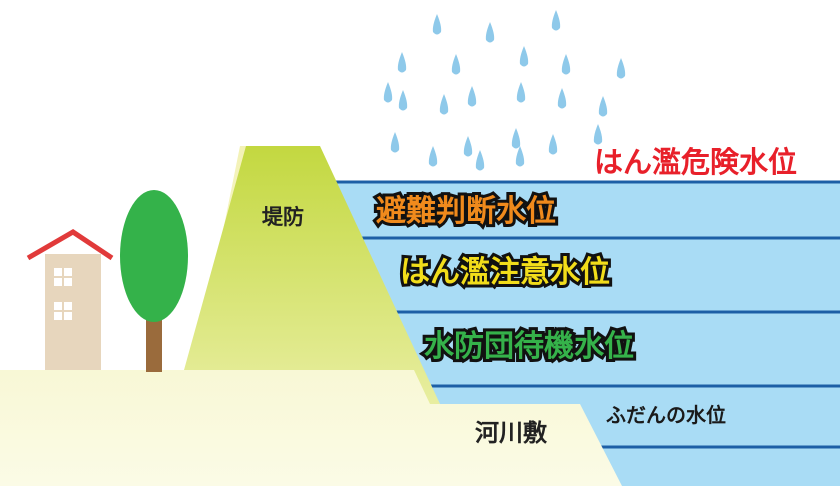 The image size is (840, 486). Describe the element at coordinates (466, 212) in the screenshot. I see `level-label-evacuation: 避難判断水位` at that location.